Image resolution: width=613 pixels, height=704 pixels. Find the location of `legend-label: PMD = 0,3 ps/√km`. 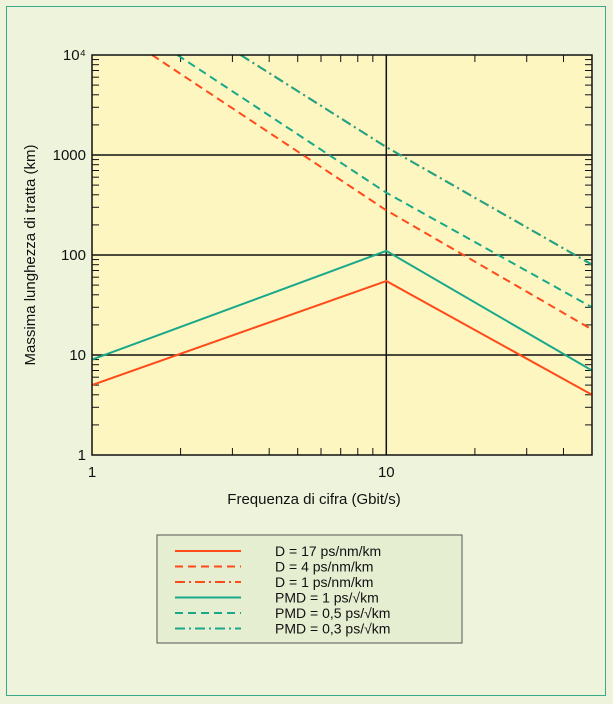

legend-label: PMD = 0,3 ps/√km is located at coordinates (332, 629).